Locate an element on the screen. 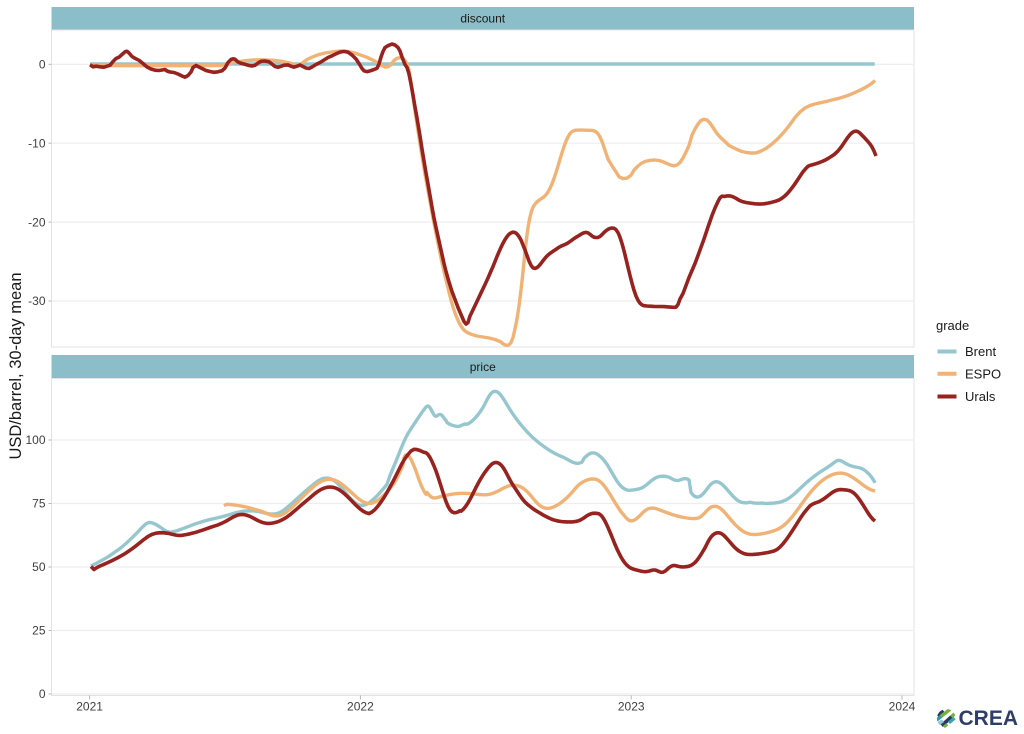 The image size is (1024, 734). svg-text: ESPO is located at coordinates (983, 373).